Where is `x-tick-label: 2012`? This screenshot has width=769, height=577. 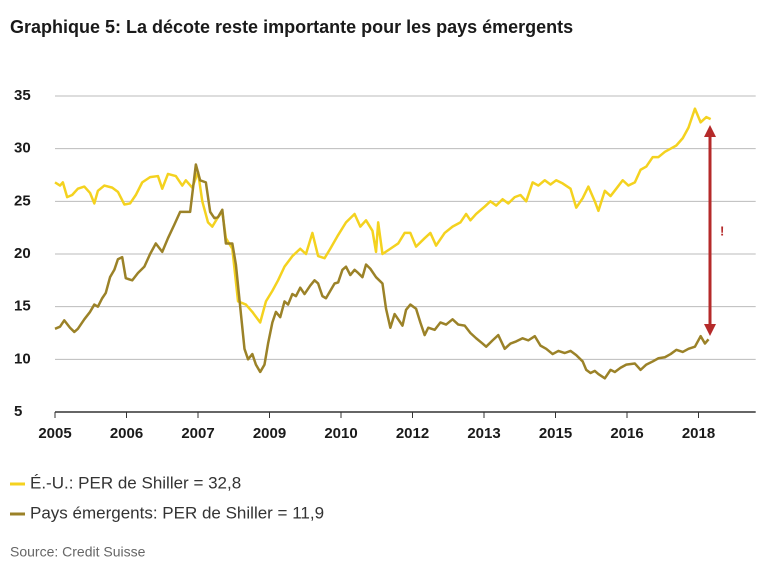 x-tick-label: 2012 is located at coordinates (412, 433).